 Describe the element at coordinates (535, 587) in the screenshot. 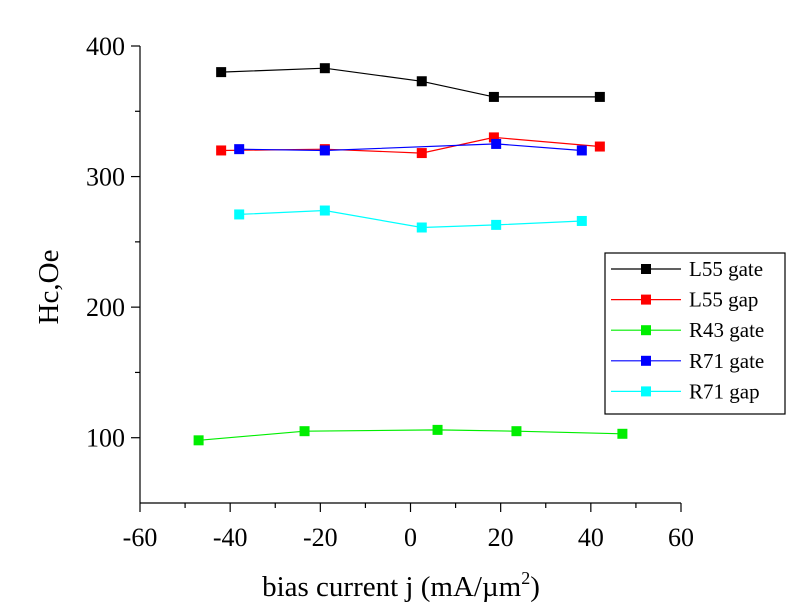

I see `x-axis-title-close: )` at that location.